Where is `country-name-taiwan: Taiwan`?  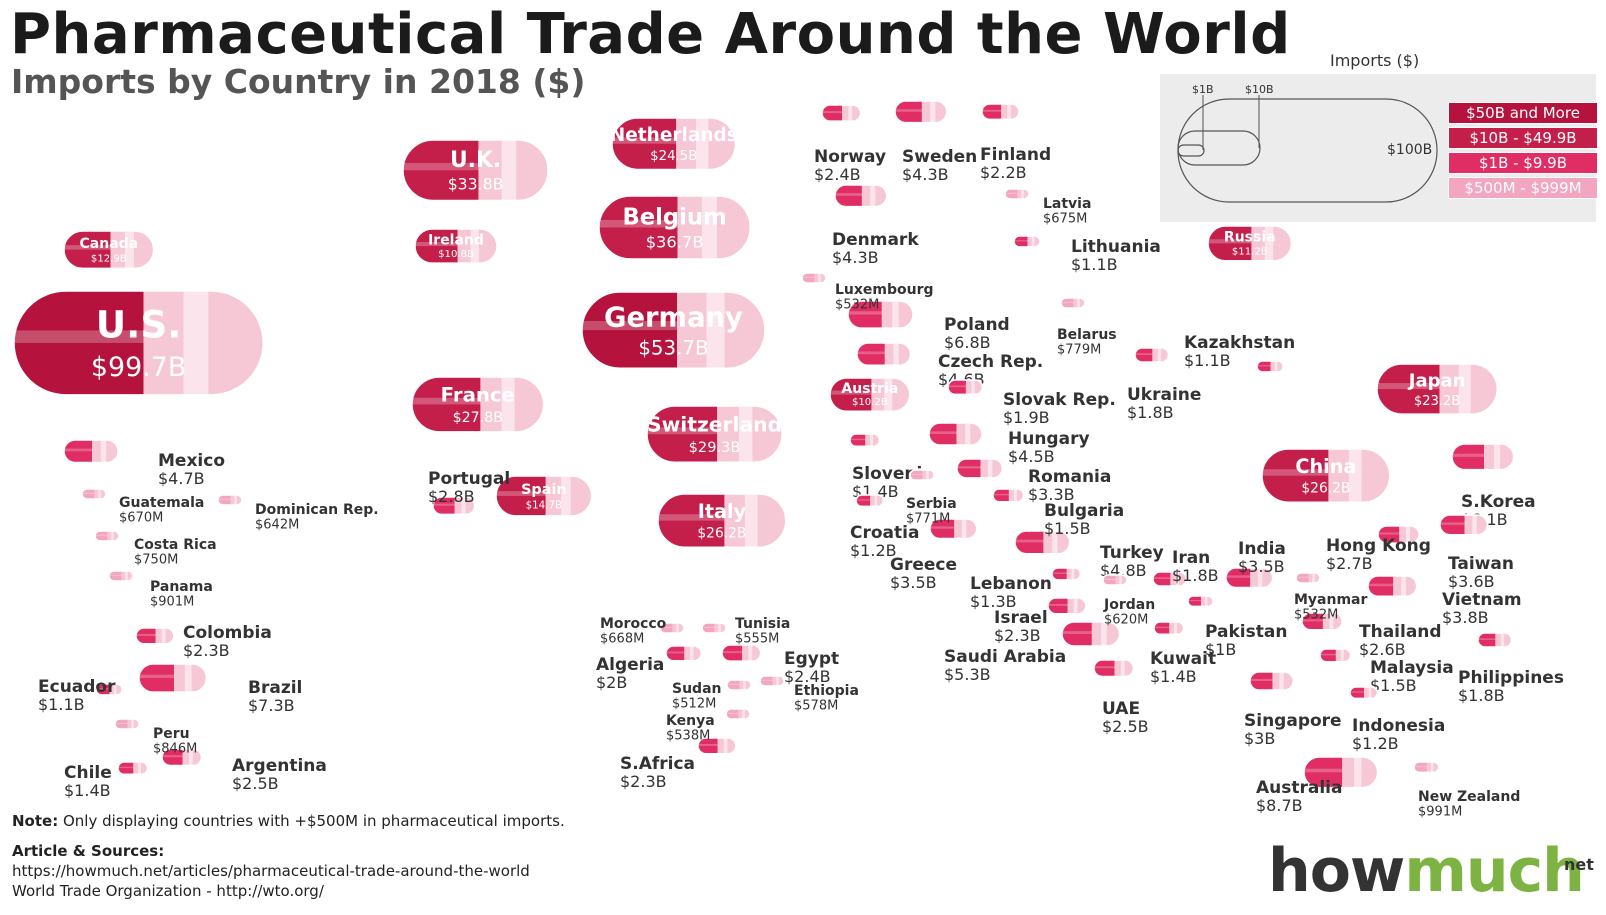
country-name-taiwan: Taiwan is located at coordinates (1481, 564).